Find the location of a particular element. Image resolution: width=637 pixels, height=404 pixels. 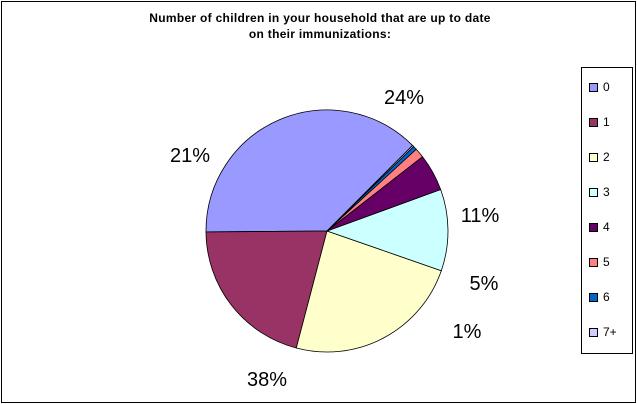

pie-slice-7plus is located at coordinates (370, 188).